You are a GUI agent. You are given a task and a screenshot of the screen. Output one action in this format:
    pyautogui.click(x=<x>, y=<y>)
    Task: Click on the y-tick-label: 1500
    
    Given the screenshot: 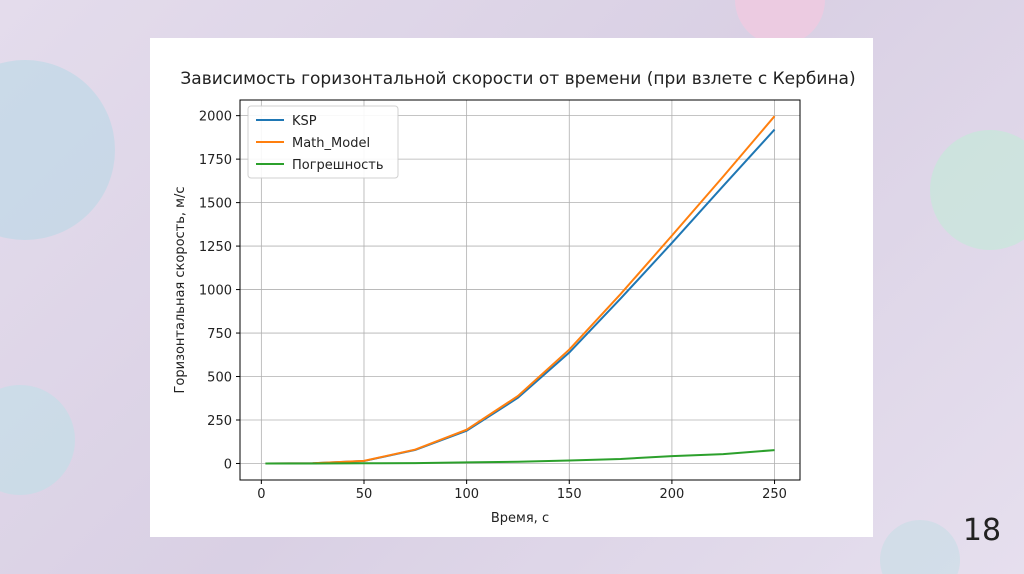 What is the action you would take?
    pyautogui.click(x=215, y=204)
    